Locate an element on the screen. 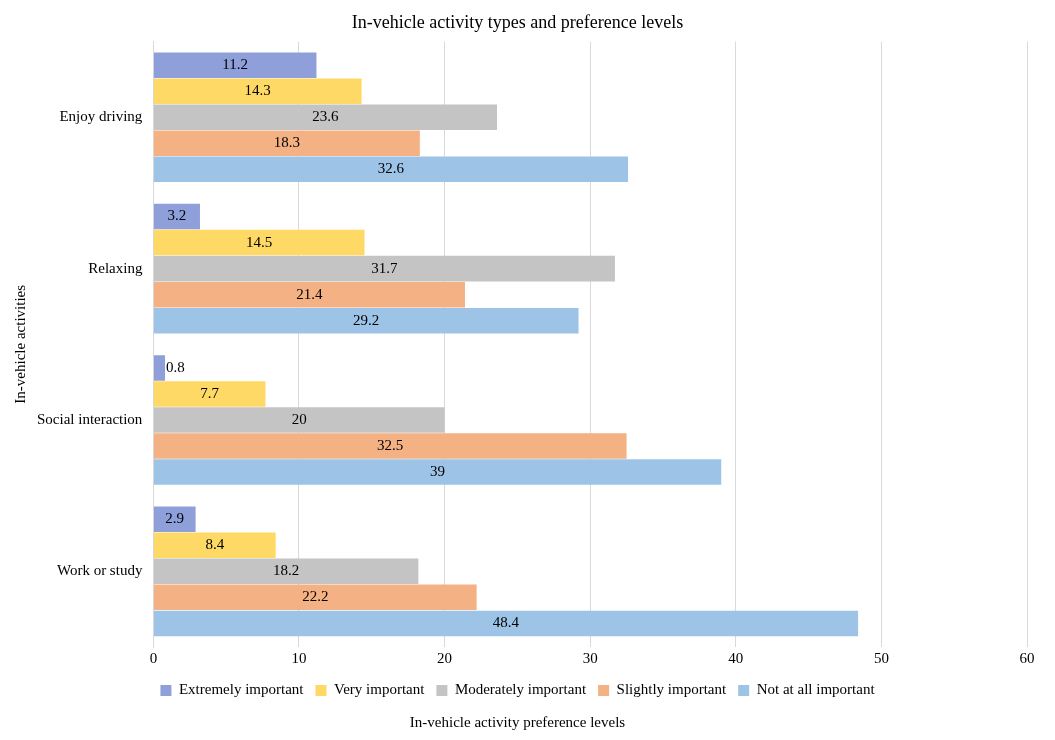 The image size is (1055, 740). data-label: 18.2 is located at coordinates (286, 570).